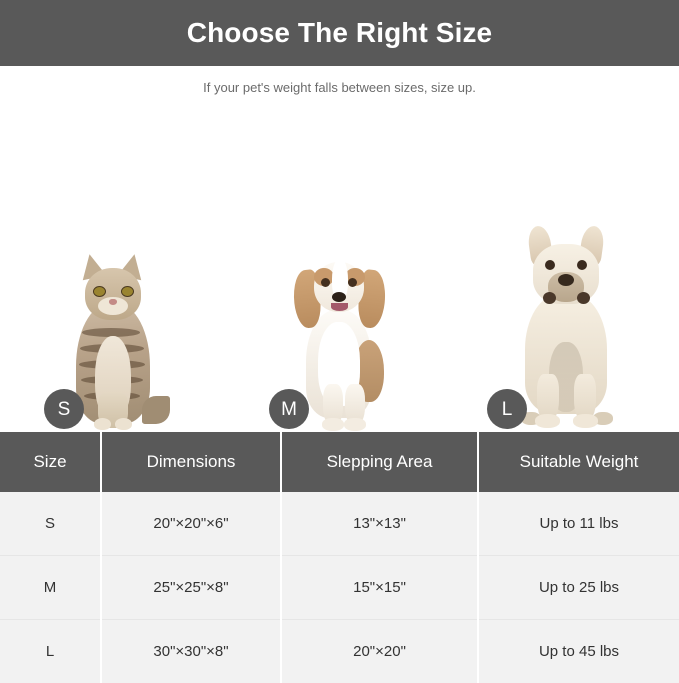 This screenshot has height=683, width=679. Describe the element at coordinates (379, 651) in the screenshot. I see `cell-sleeping-area: 20"×20"` at that location.